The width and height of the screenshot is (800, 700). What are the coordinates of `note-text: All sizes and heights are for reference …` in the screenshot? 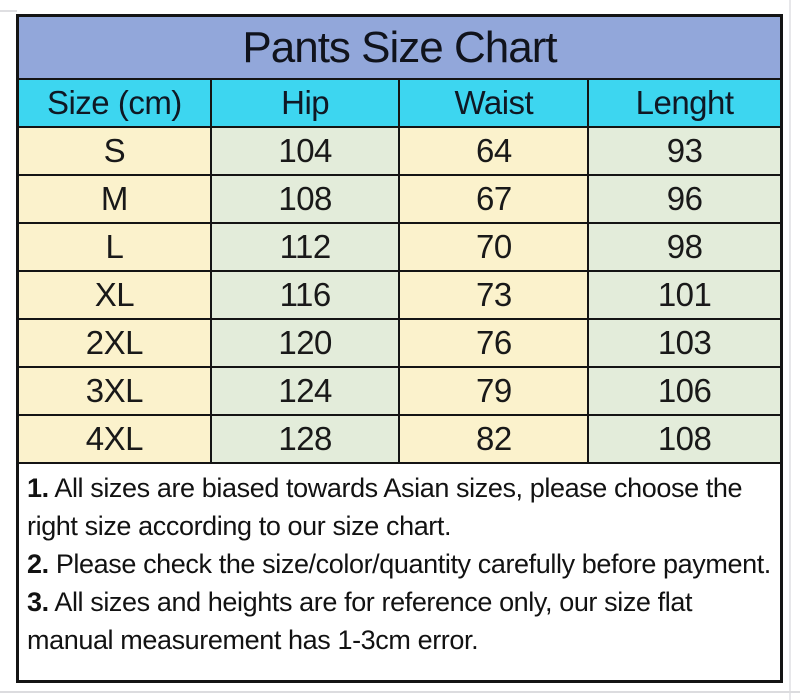 It's located at (360, 621).